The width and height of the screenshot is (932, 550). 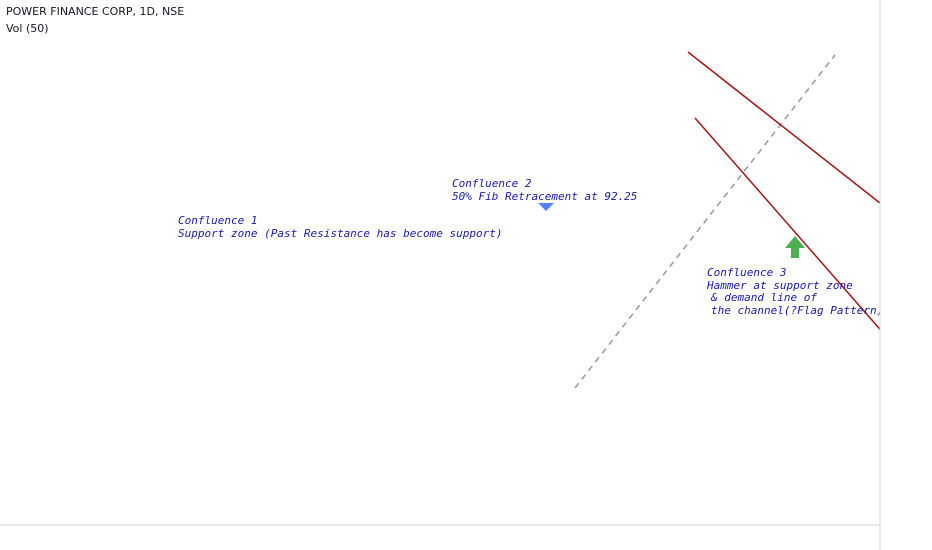 What do you see at coordinates (906, 275) in the screenshot?
I see `price-axis-panel` at bounding box center [906, 275].